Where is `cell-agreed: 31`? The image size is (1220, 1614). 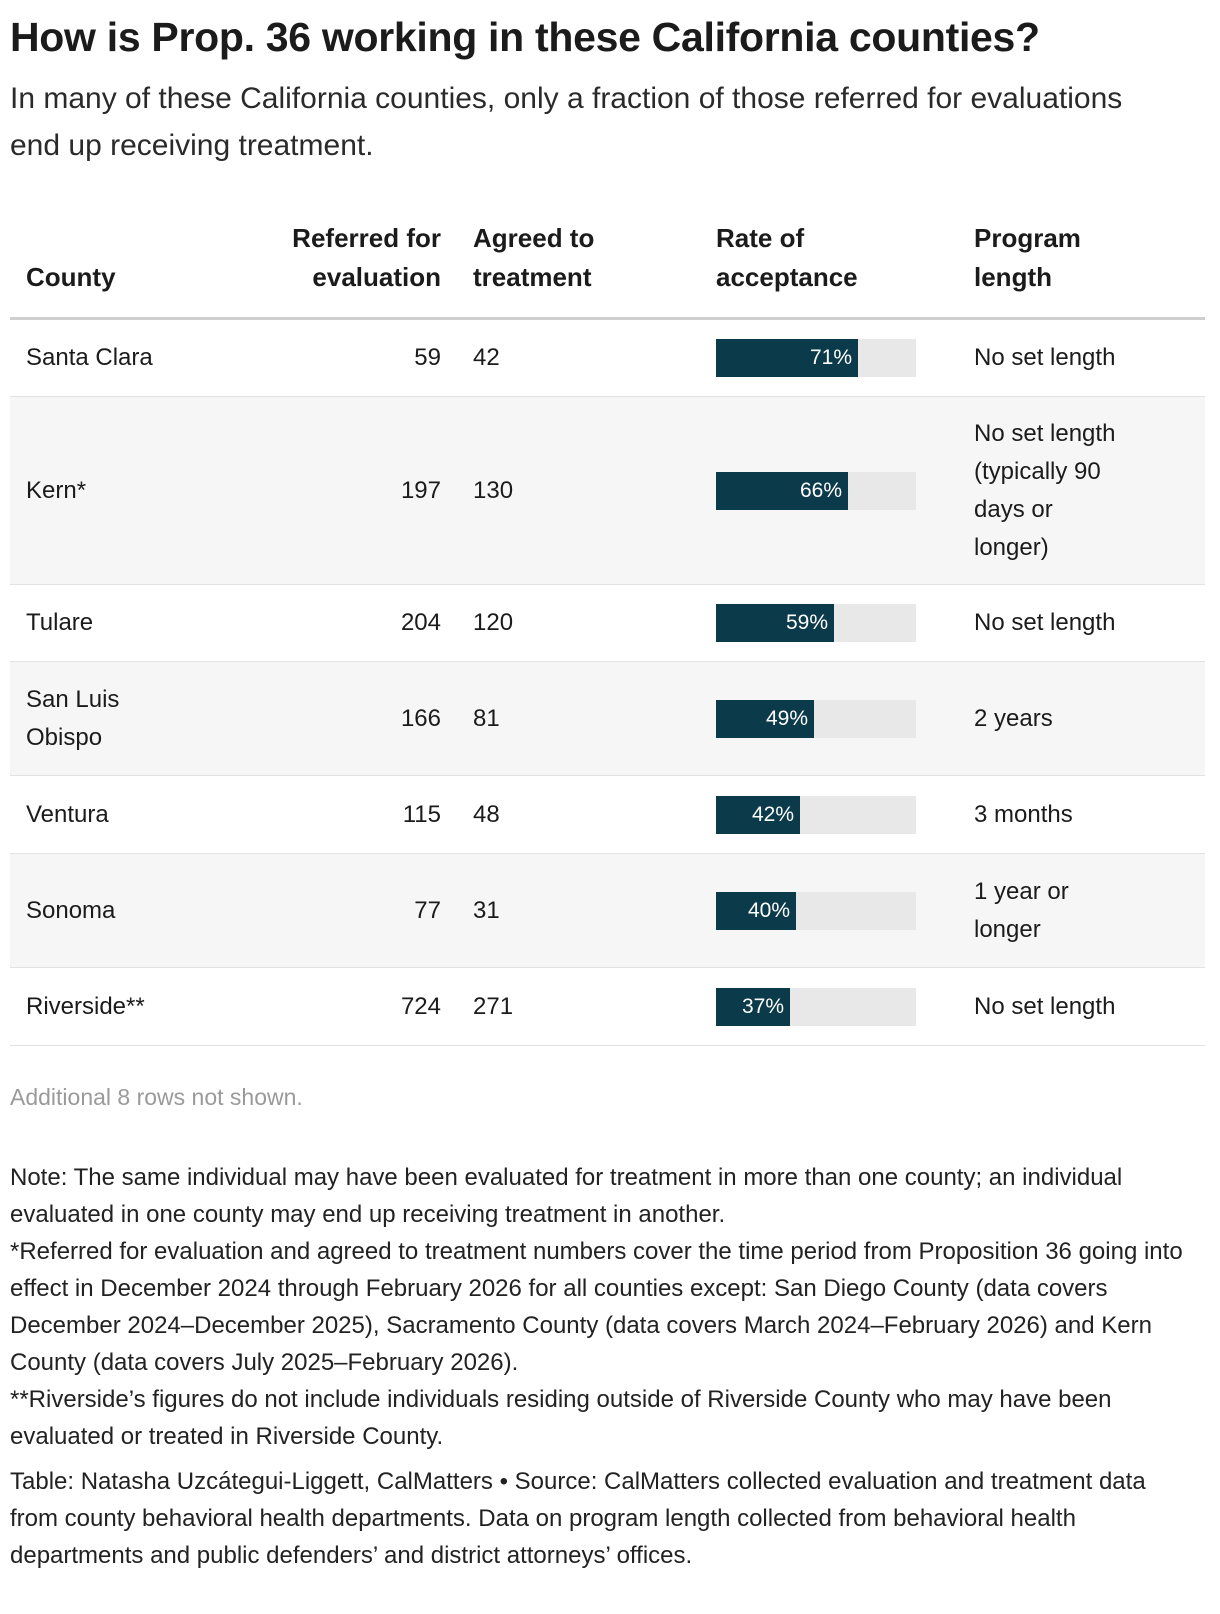 cell-agreed: 31 is located at coordinates (578, 911).